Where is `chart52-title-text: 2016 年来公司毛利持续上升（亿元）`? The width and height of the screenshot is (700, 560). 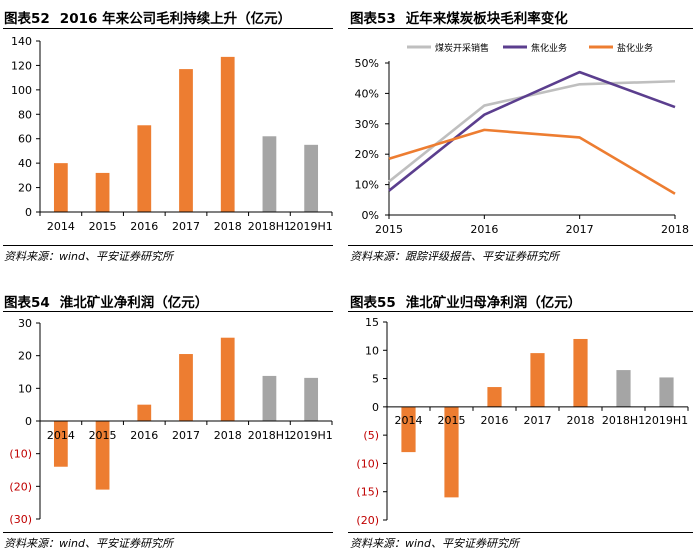
chart52-title-text: 2016 年来公司毛利持续上升（亿元） is located at coordinates (175, 19).